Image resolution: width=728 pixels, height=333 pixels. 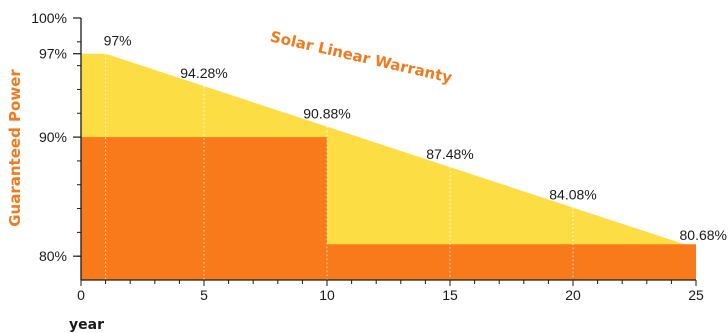 I want to click on x-tick-label-0: 0, so click(x=81, y=295).